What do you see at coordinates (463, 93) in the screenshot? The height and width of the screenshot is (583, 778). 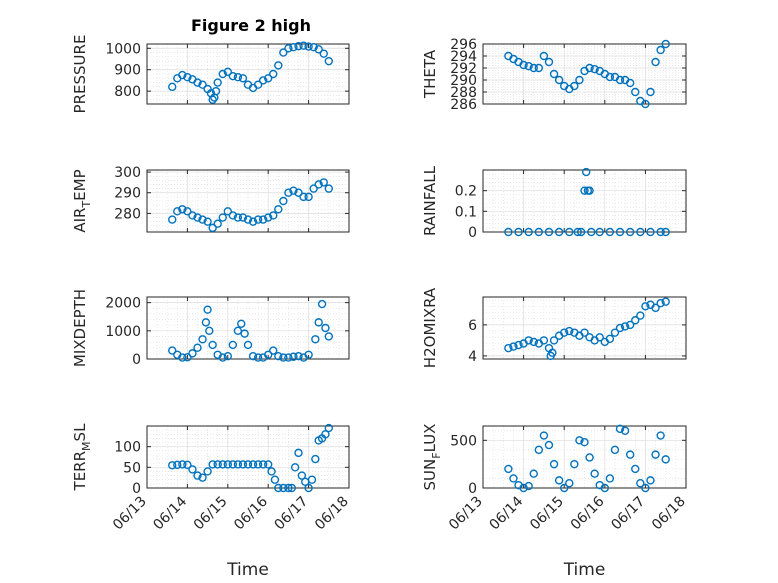 I see `y-tick-label: 288` at bounding box center [463, 93].